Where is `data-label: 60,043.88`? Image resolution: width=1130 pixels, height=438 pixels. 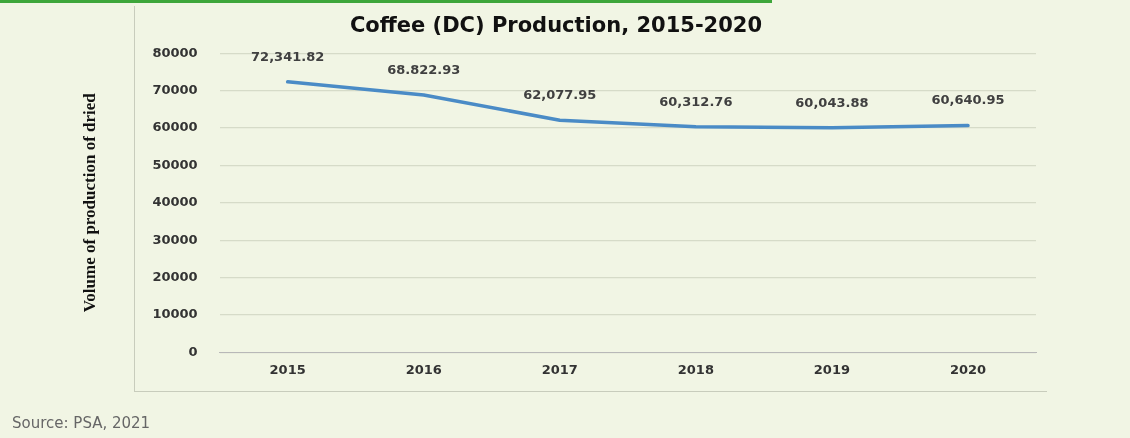 data-label: 60,043.88 is located at coordinates (832, 102).